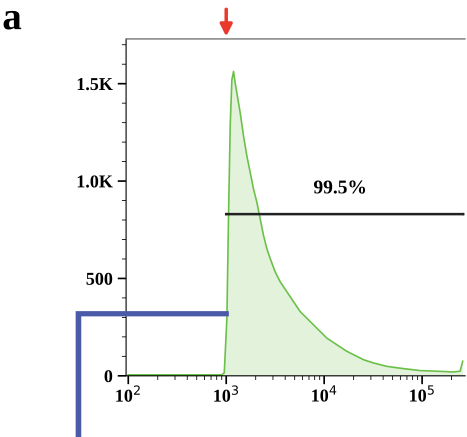 This screenshot has height=437, width=467. What do you see at coordinates (422, 393) in the screenshot?
I see `x-tick-label: 10$^{5}$` at bounding box center [422, 393].